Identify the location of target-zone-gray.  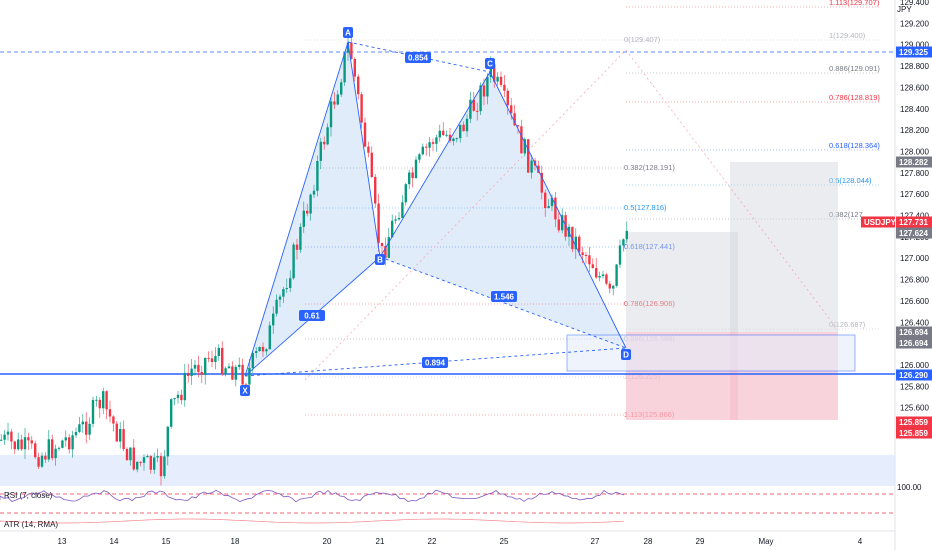
(682, 282).